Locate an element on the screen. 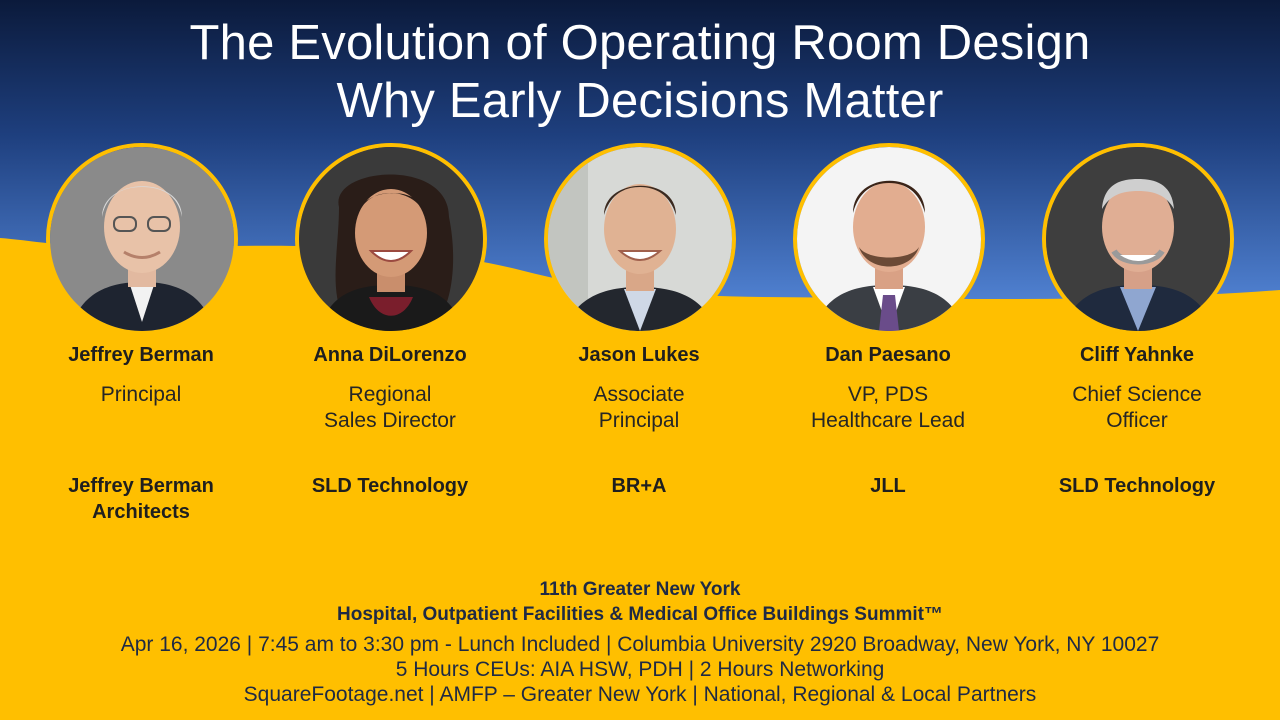 This screenshot has height=720, width=1280. speaker-role: Principal is located at coordinates (141, 395).